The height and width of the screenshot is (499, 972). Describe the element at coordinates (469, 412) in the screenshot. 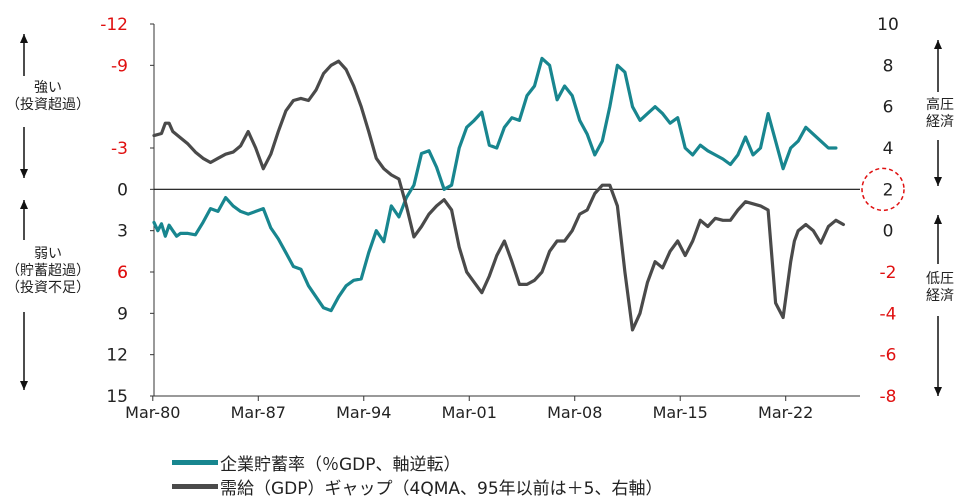

I see `x-tick-label: Mar-01` at that location.